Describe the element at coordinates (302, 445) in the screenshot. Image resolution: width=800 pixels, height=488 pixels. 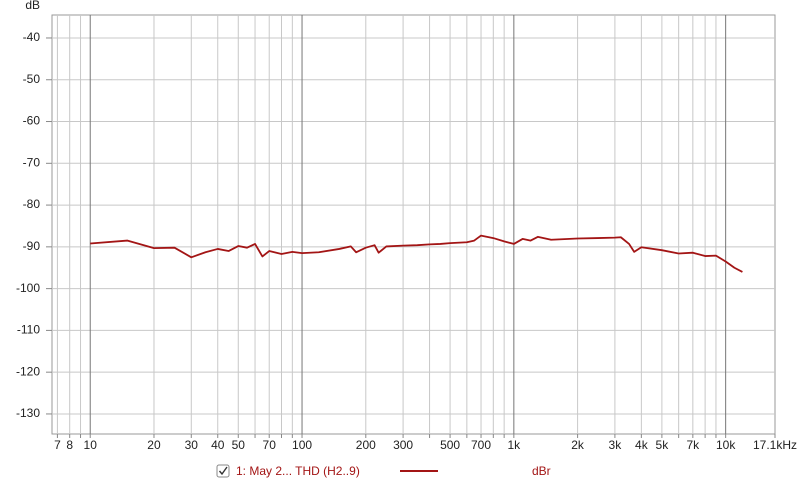
I see `x-tick-label: 100` at that location.